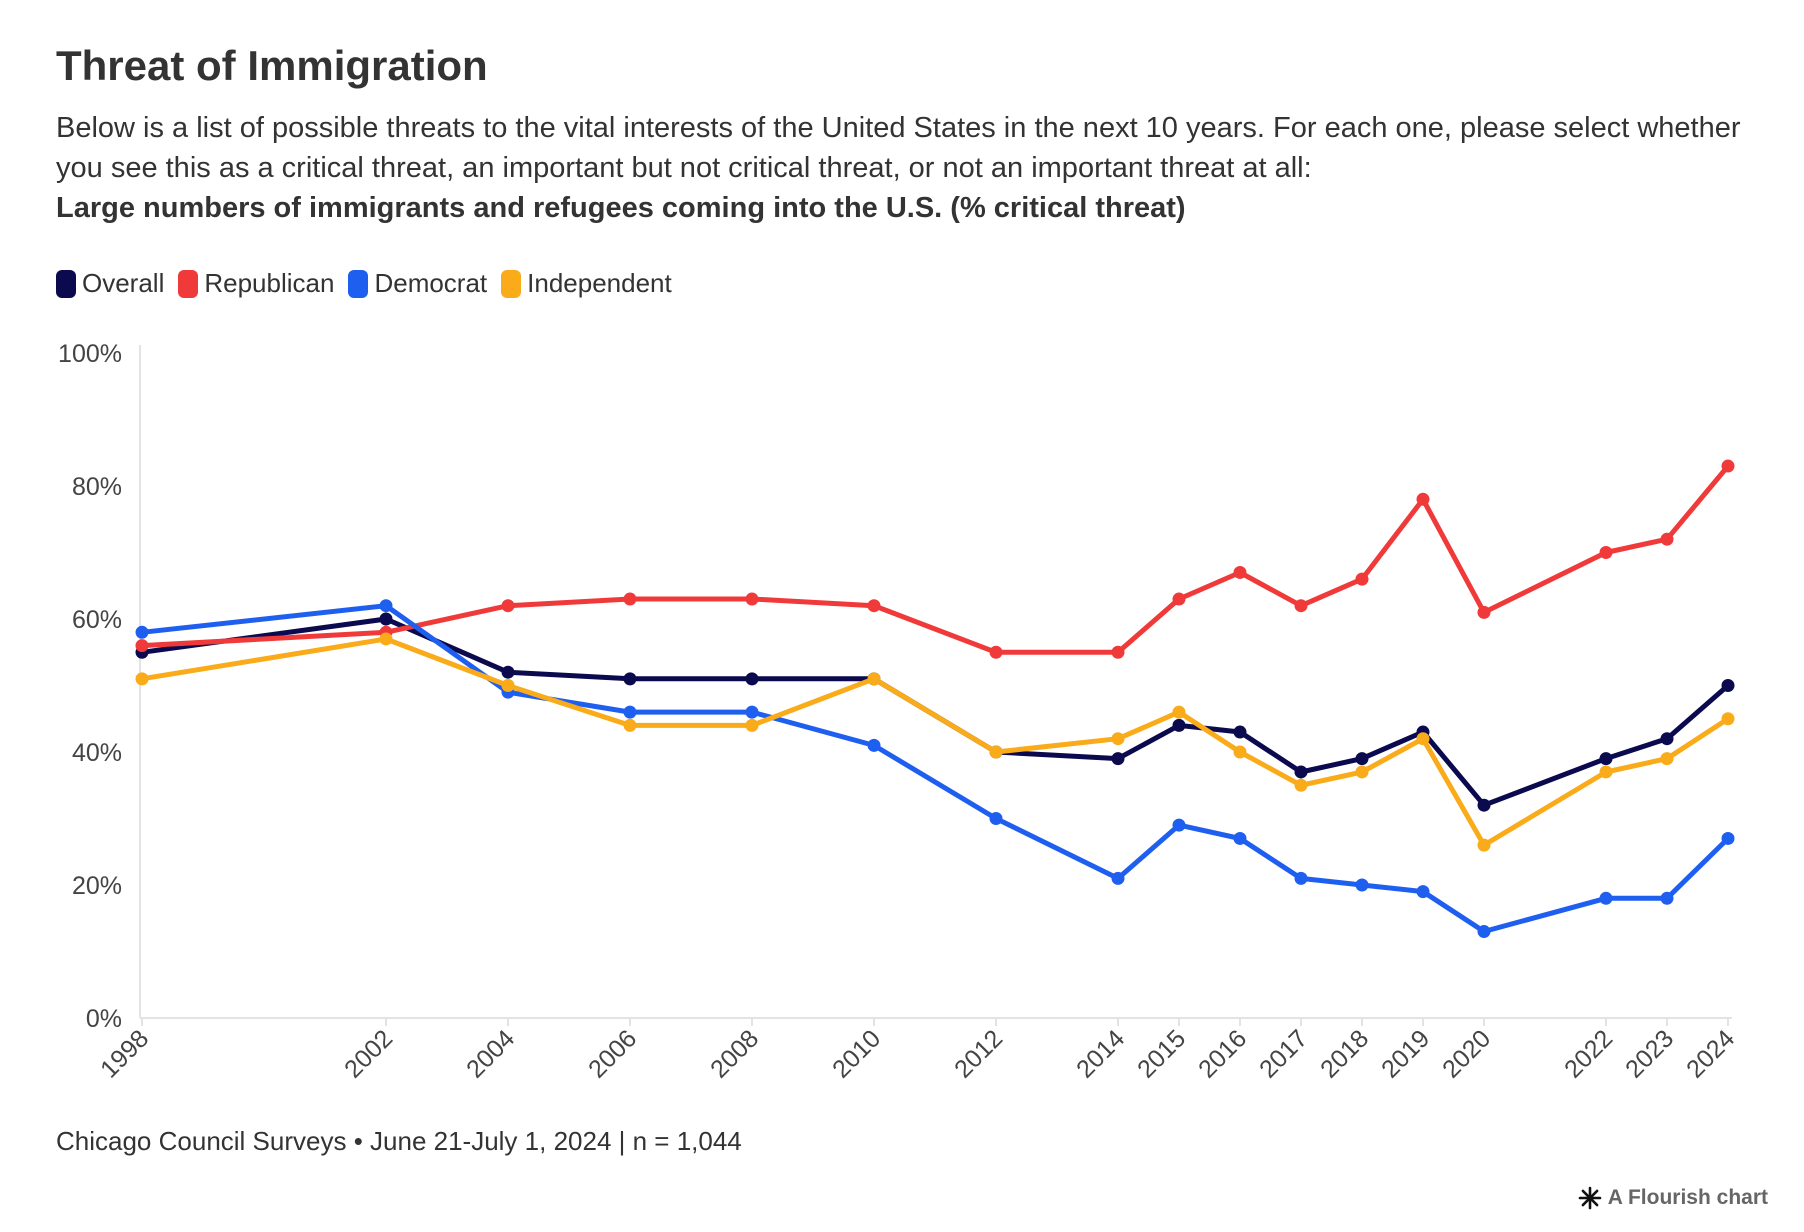  I want to click on x-tick-label: 2006, so click(612, 1053).